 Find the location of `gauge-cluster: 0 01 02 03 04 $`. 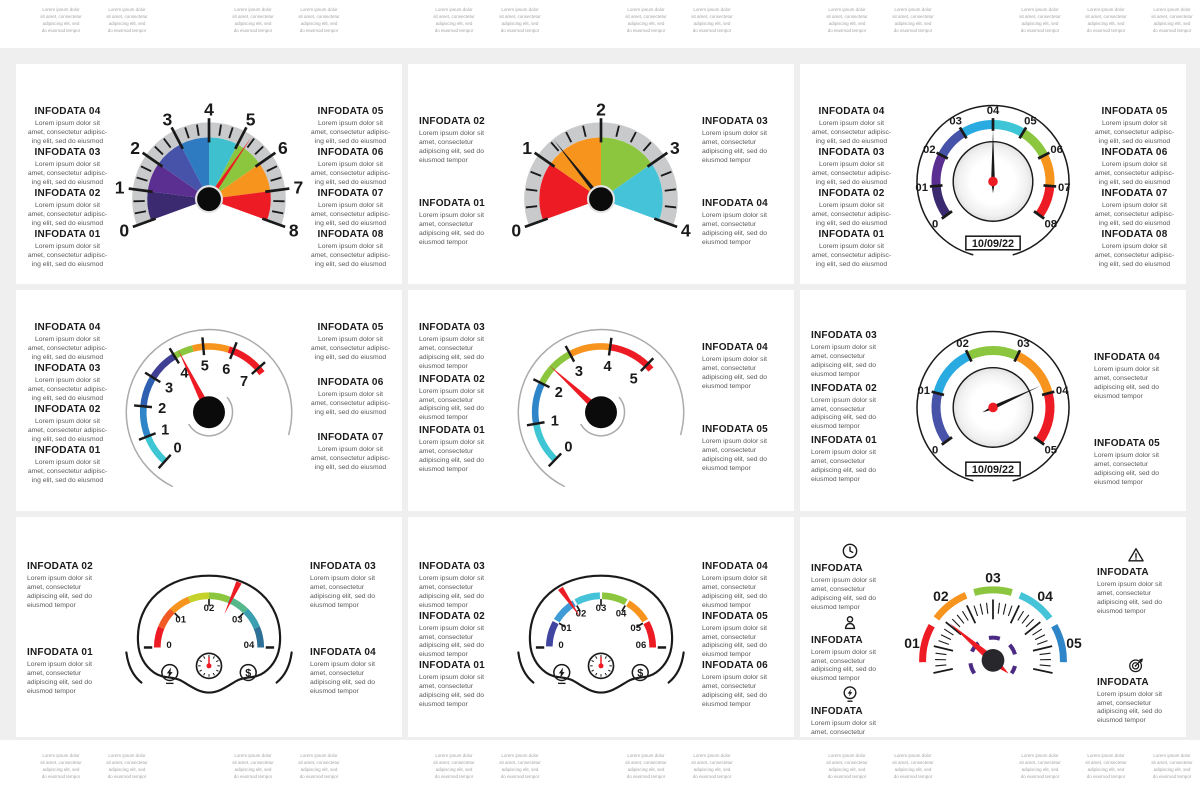

gauge-cluster: 0 01 02 03 04 $ is located at coordinates (209, 627).